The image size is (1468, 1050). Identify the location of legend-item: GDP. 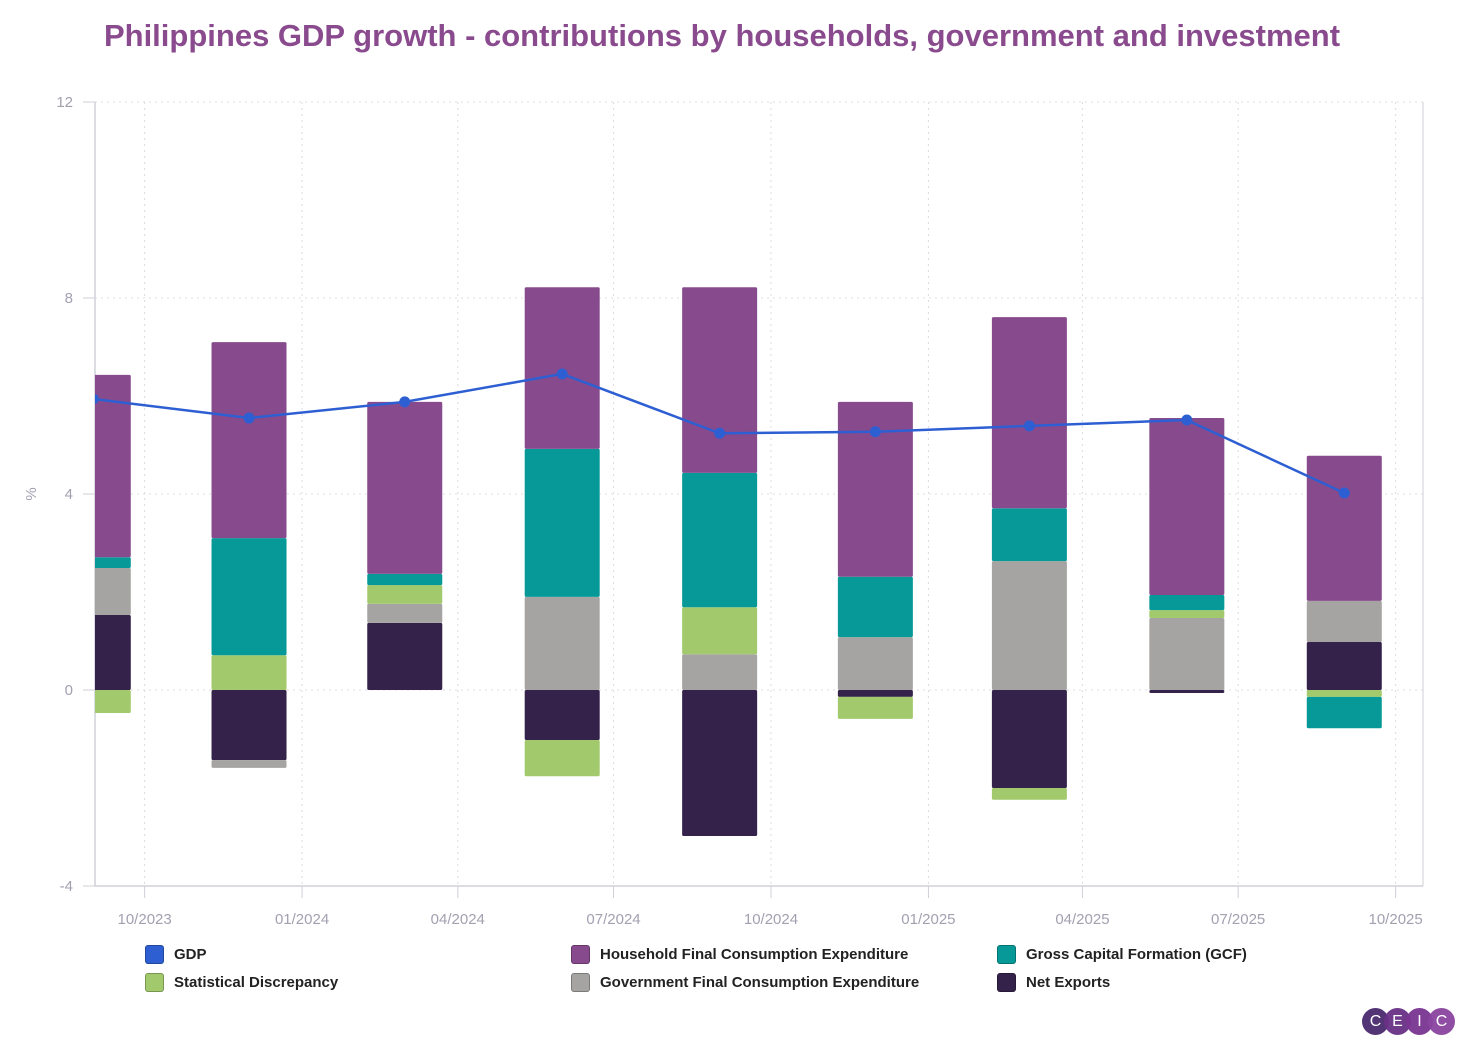
(358, 954).